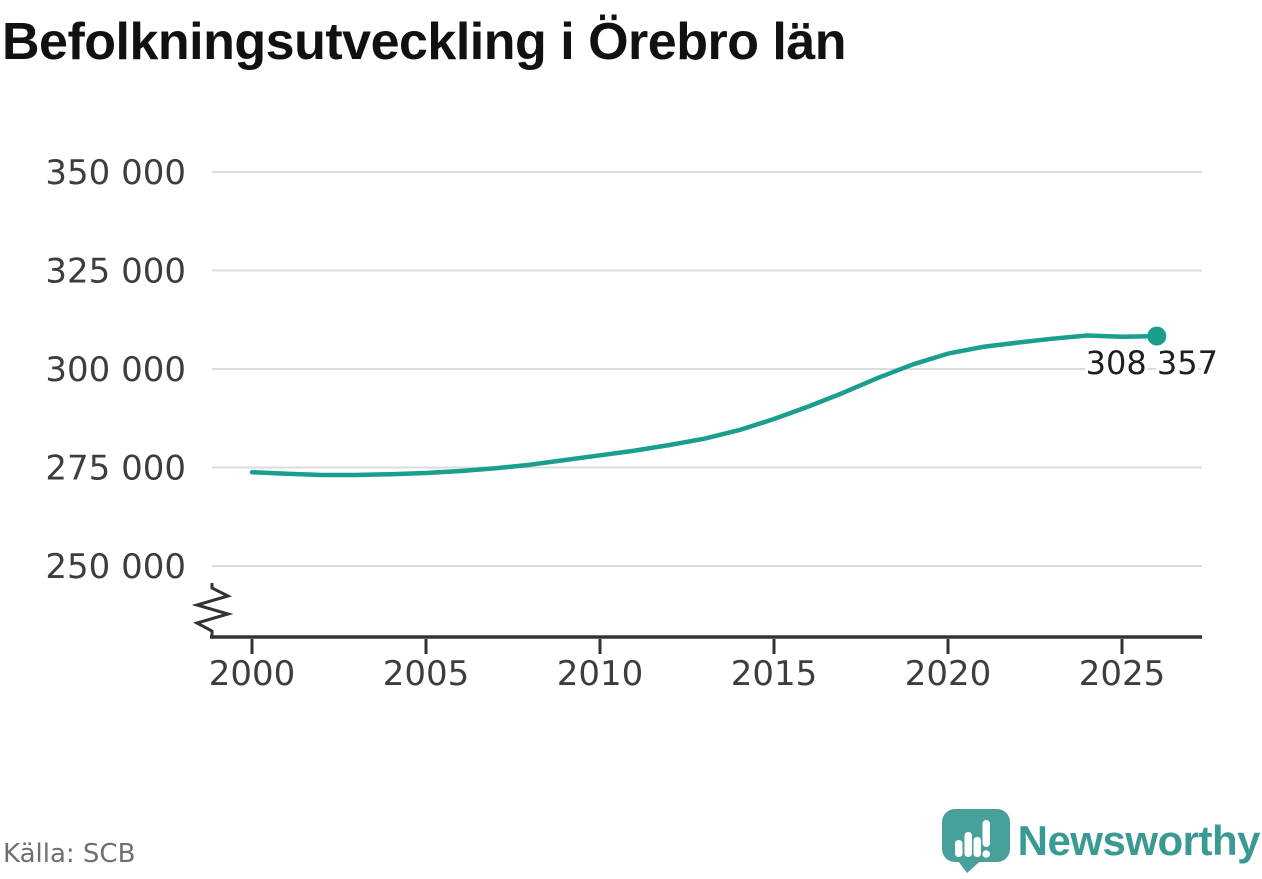 The width and height of the screenshot is (1262, 879). What do you see at coordinates (704, 405) in the screenshot?
I see `population-series-line` at bounding box center [704, 405].